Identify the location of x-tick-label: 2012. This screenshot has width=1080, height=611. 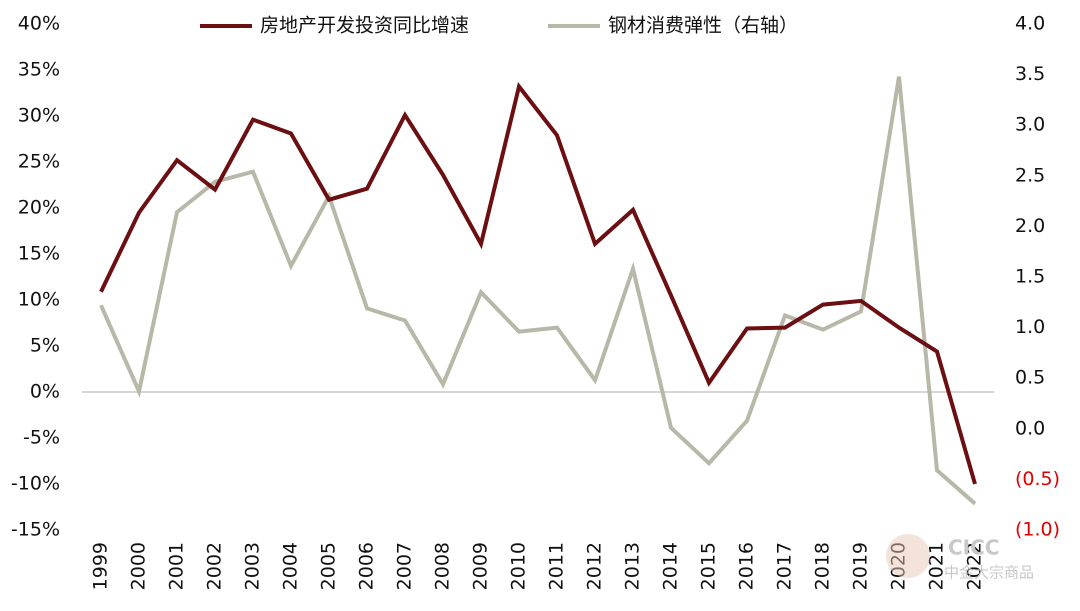
(595, 566).